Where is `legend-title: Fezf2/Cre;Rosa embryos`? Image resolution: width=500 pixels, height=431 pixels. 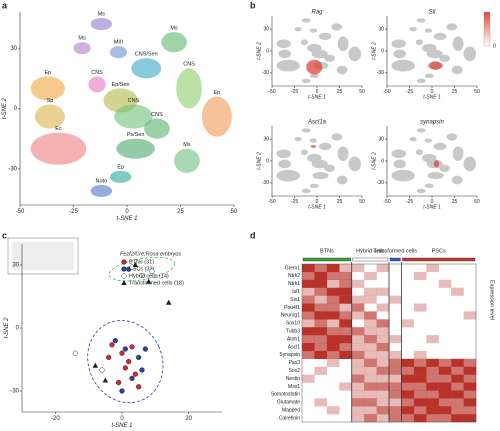
legend-title: Fezf2/Cre;Rosa embryos is located at coordinates (150, 254).